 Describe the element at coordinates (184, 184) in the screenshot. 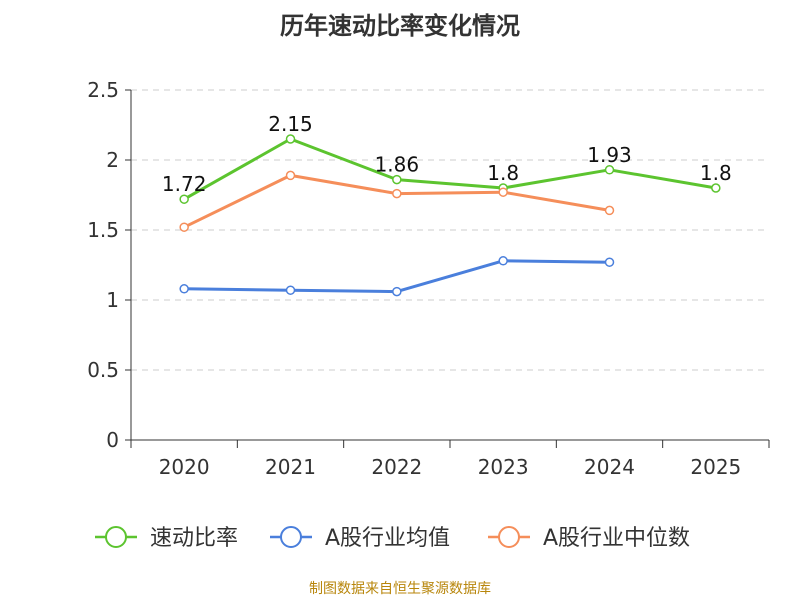

I see `data-label: 1.72` at that location.